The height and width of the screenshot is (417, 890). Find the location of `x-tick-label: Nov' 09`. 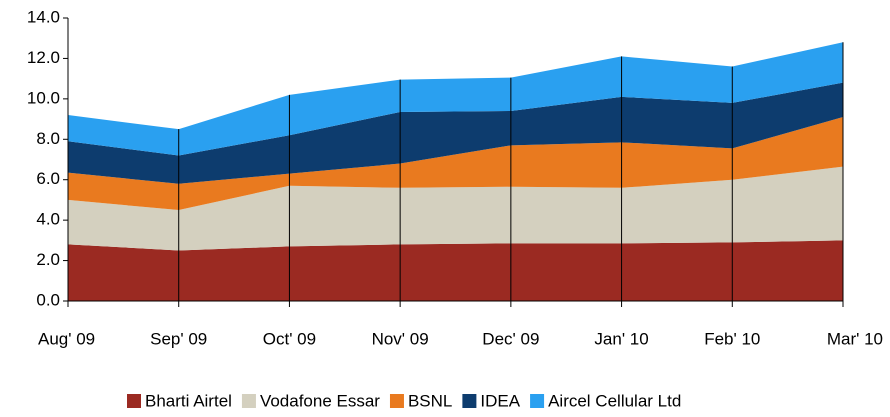

x-tick-label: Nov' 09 is located at coordinates (400, 338).